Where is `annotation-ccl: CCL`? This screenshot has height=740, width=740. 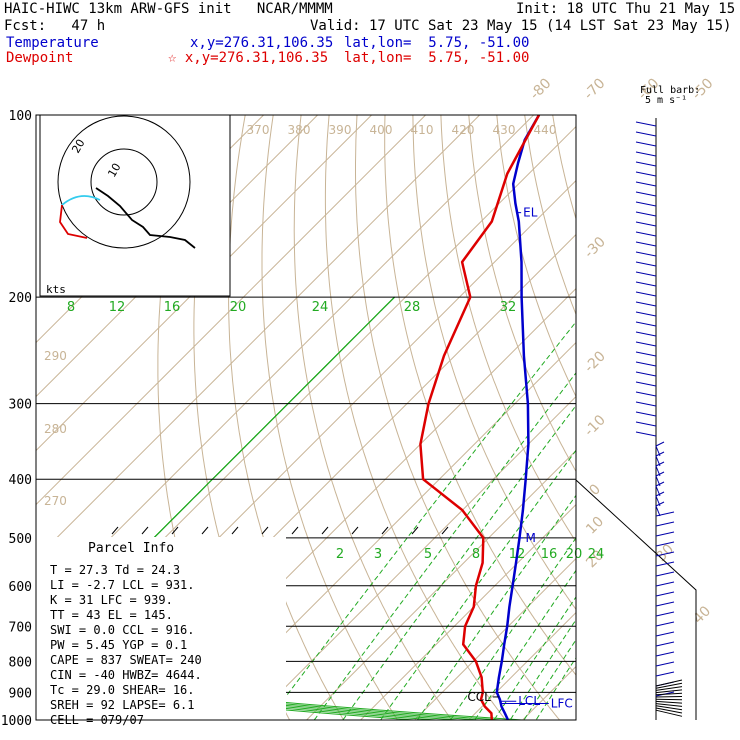 annotation-ccl: CCL is located at coordinates (479, 697).